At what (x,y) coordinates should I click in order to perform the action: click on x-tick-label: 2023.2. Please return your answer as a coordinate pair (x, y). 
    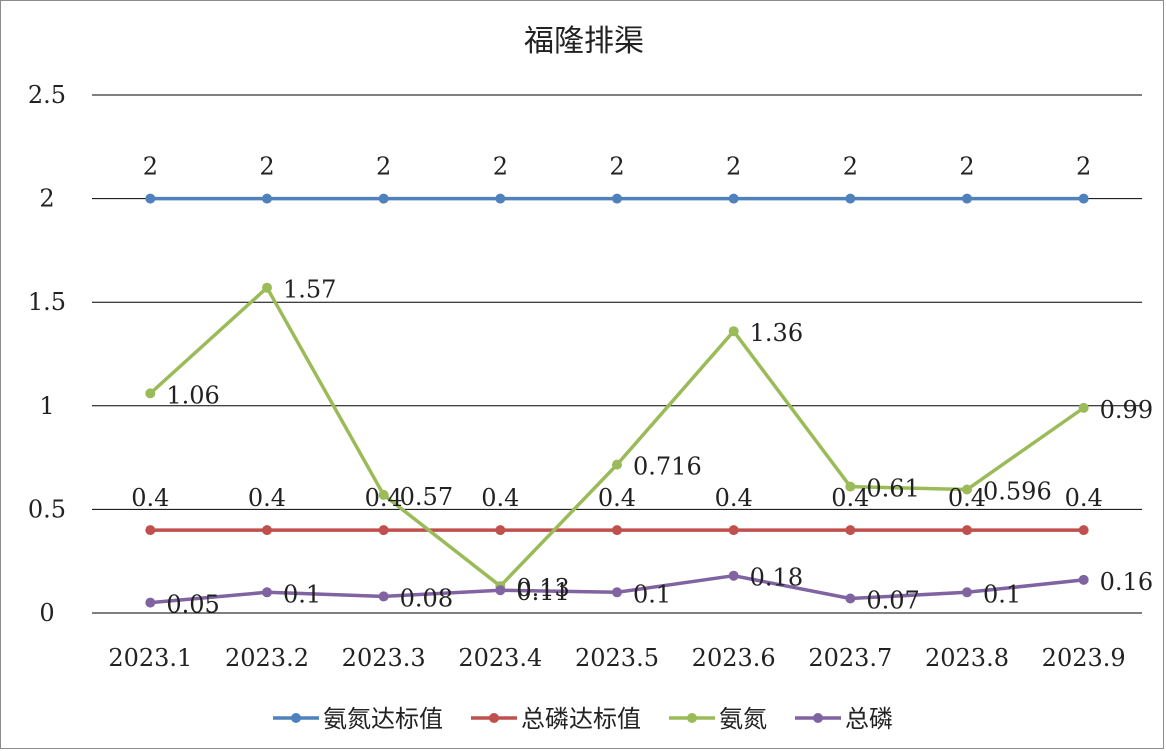
    Looking at the image, I should click on (267, 658).